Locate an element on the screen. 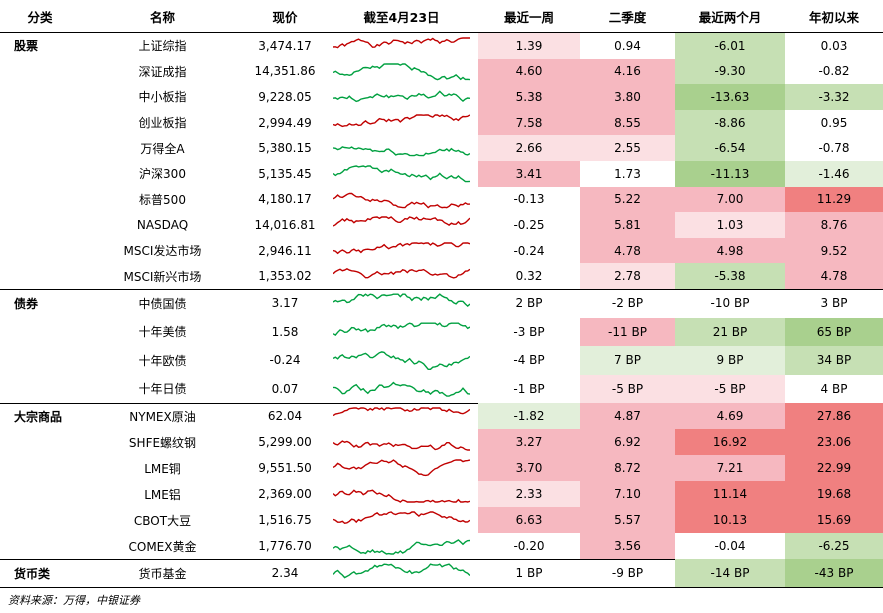 The width and height of the screenshot is (883, 613). table-row: 标普500 4,180.17 -0.13 5.22 7.00 11.29 is located at coordinates (441, 199).